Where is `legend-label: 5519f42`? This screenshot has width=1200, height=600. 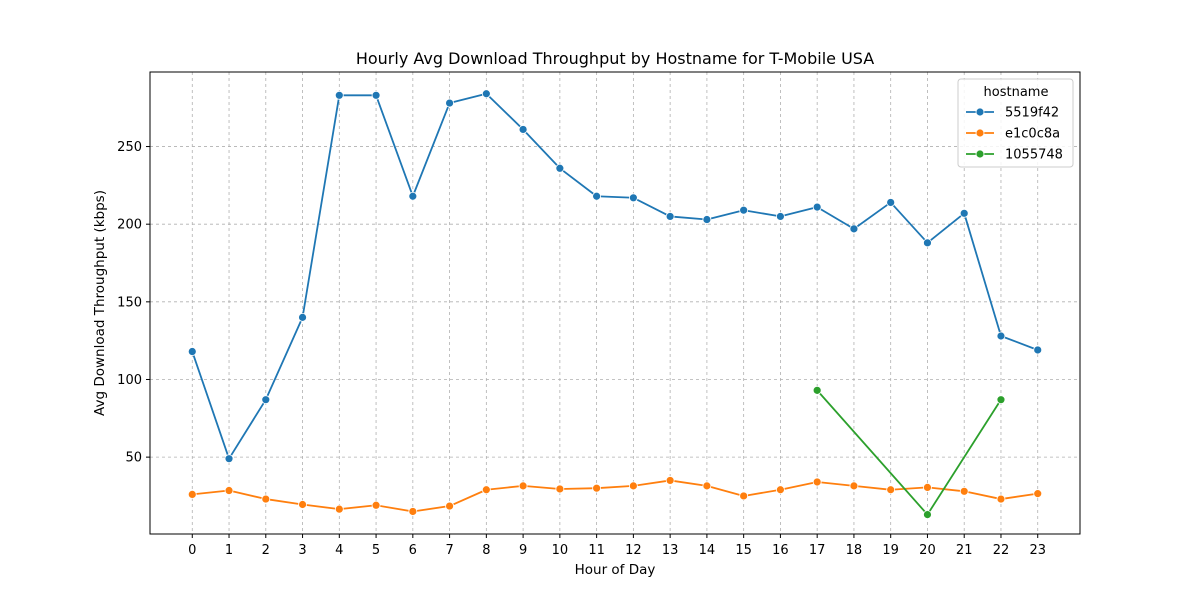
legend-label: 5519f42 is located at coordinates (1032, 113).